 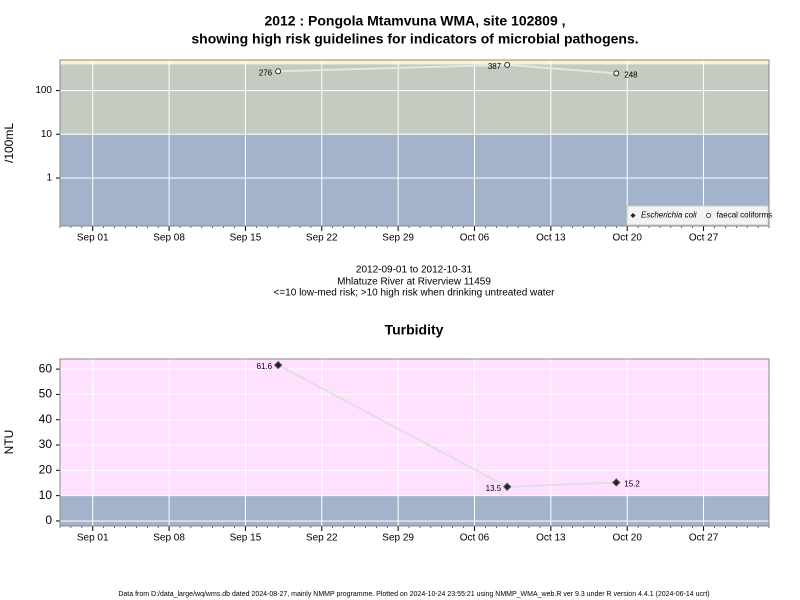 I want to click on chart-title: Turbidity, so click(x=414, y=330).